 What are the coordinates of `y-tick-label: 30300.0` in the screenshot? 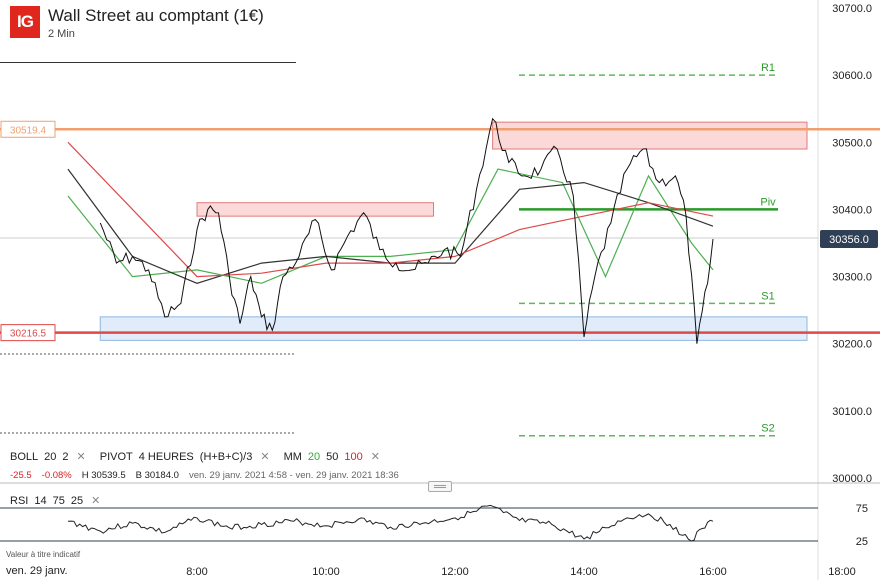 It's located at (852, 278).